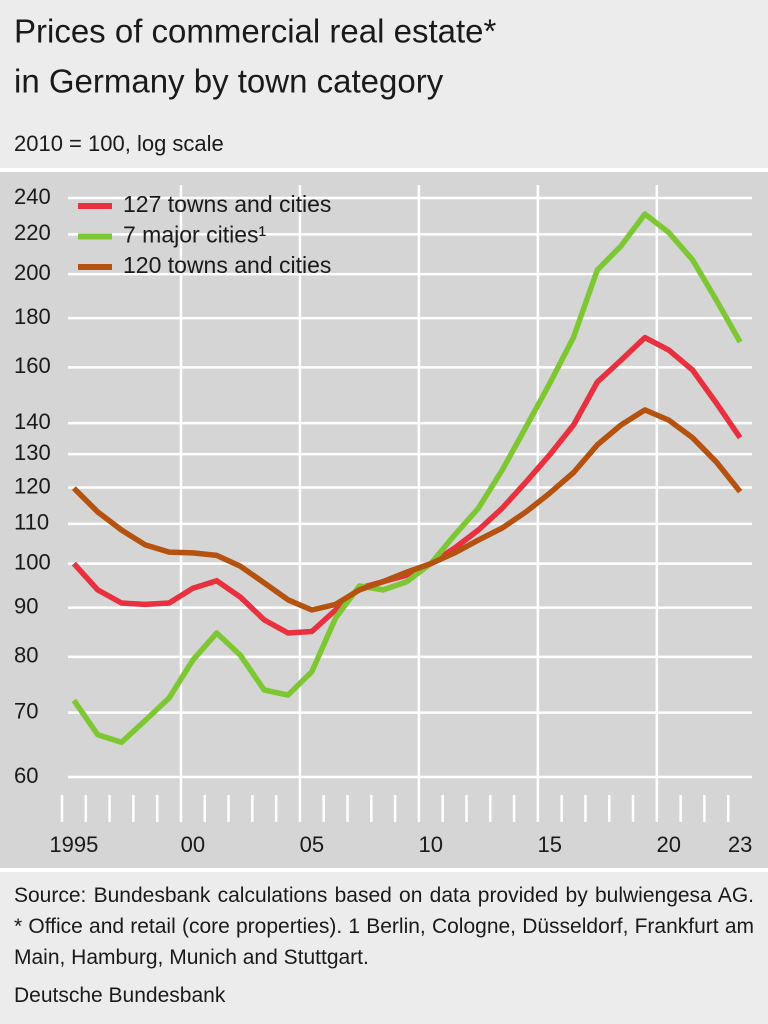 This screenshot has height=1024, width=768. I want to click on y-tick-label: 90, so click(26, 605).